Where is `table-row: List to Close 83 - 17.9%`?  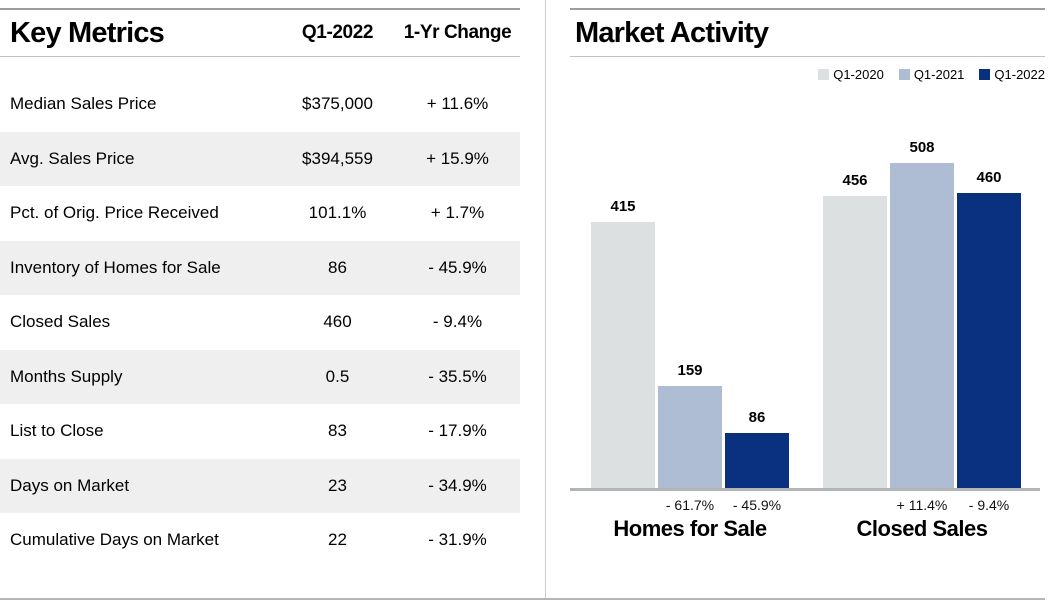
table-row: List to Close 83 - 17.9% is located at coordinates (260, 431).